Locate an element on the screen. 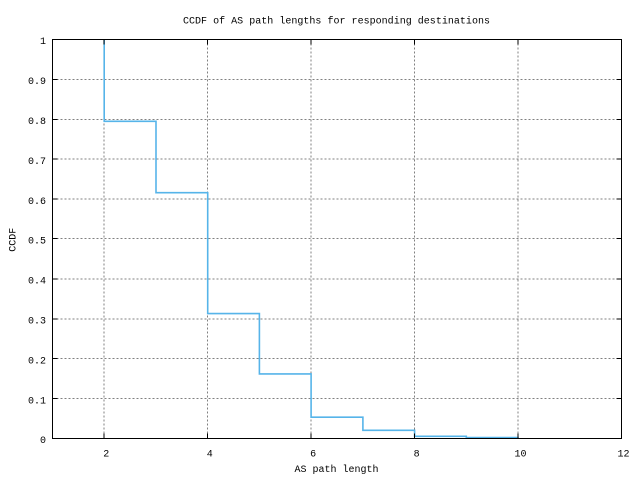 Image resolution: width=640 pixels, height=480 pixels. svg-text: 10 is located at coordinates (520, 455).